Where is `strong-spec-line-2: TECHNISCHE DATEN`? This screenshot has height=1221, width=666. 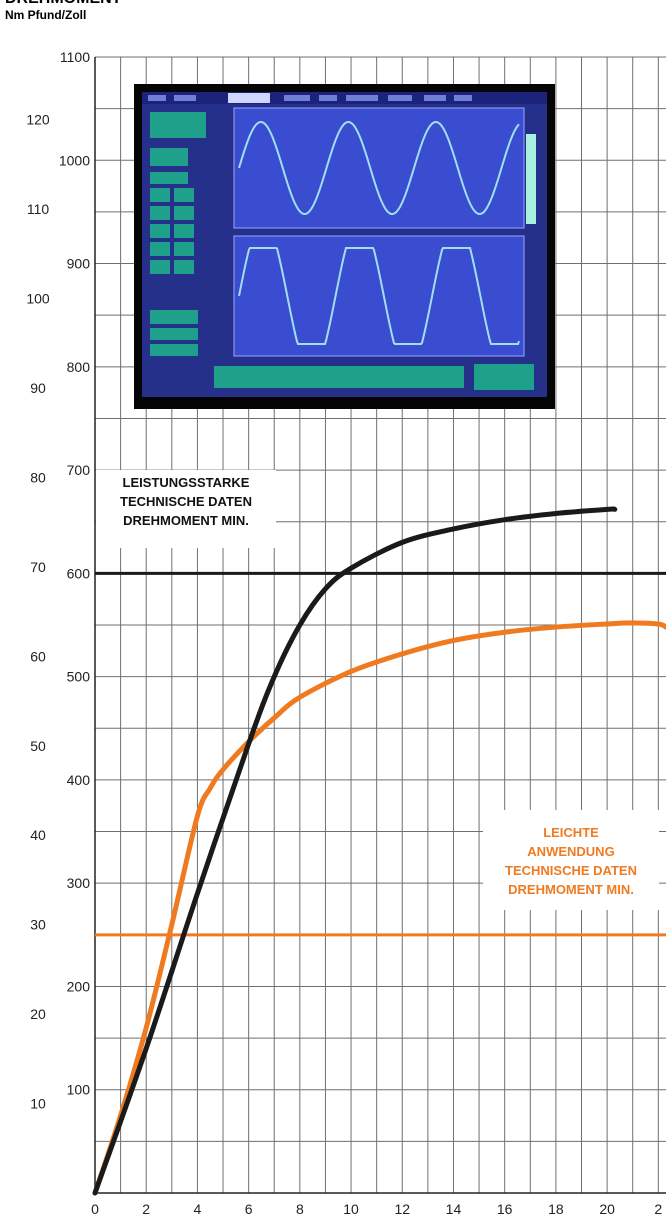
strong-spec-line-2: TECHNISCHE DATEN is located at coordinates (186, 501).